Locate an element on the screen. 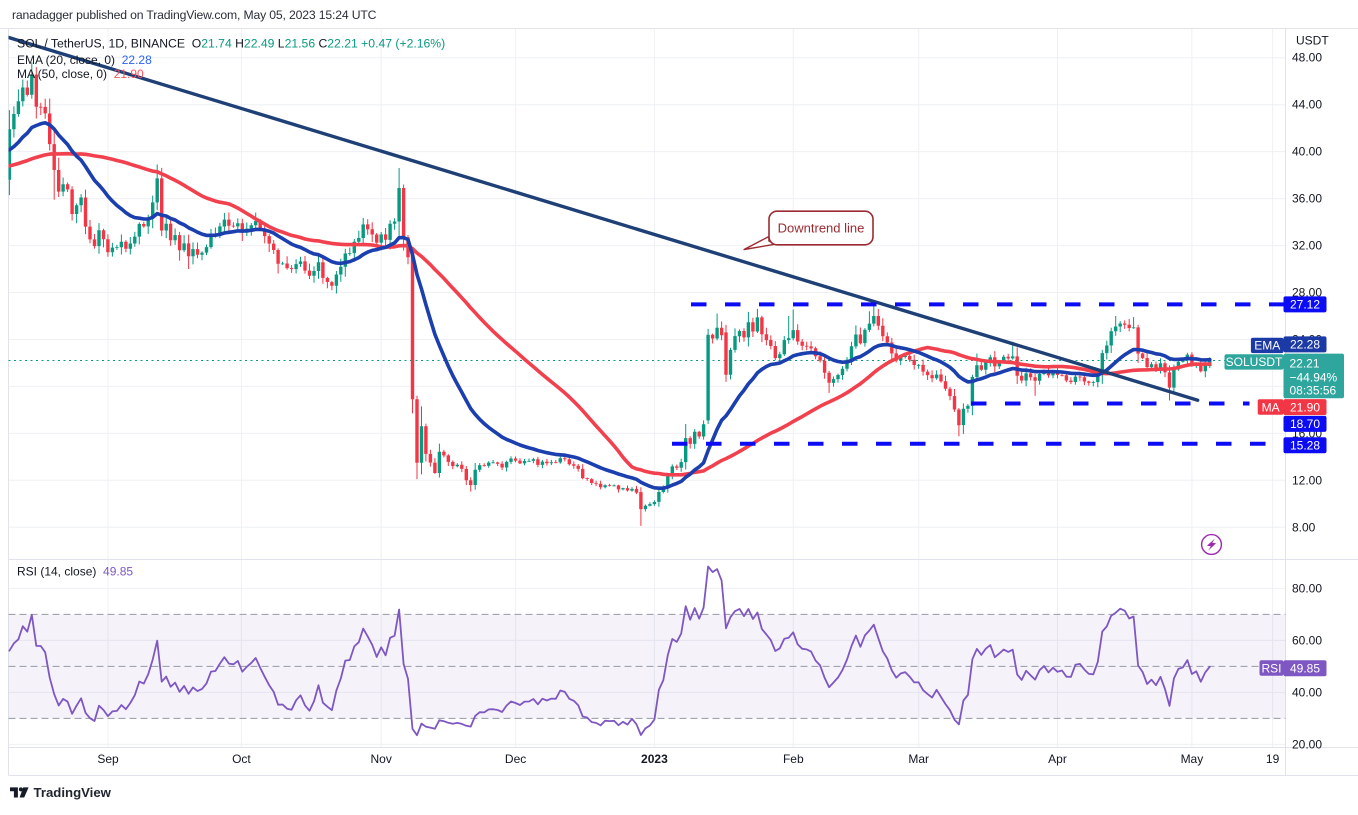 This screenshot has height=815, width=1358. svg-text: 22.28 is located at coordinates (1305, 345).